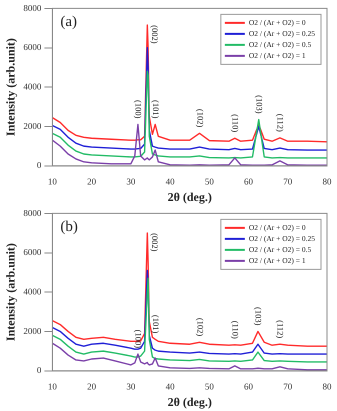  I want to click on annotation: (b), so click(69, 226).